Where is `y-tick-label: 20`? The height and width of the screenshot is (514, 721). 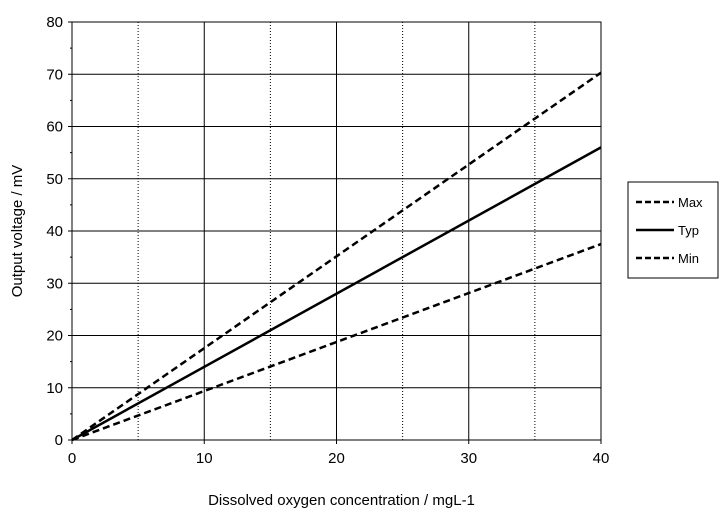
y-tick-label: 20 is located at coordinates (54, 336).